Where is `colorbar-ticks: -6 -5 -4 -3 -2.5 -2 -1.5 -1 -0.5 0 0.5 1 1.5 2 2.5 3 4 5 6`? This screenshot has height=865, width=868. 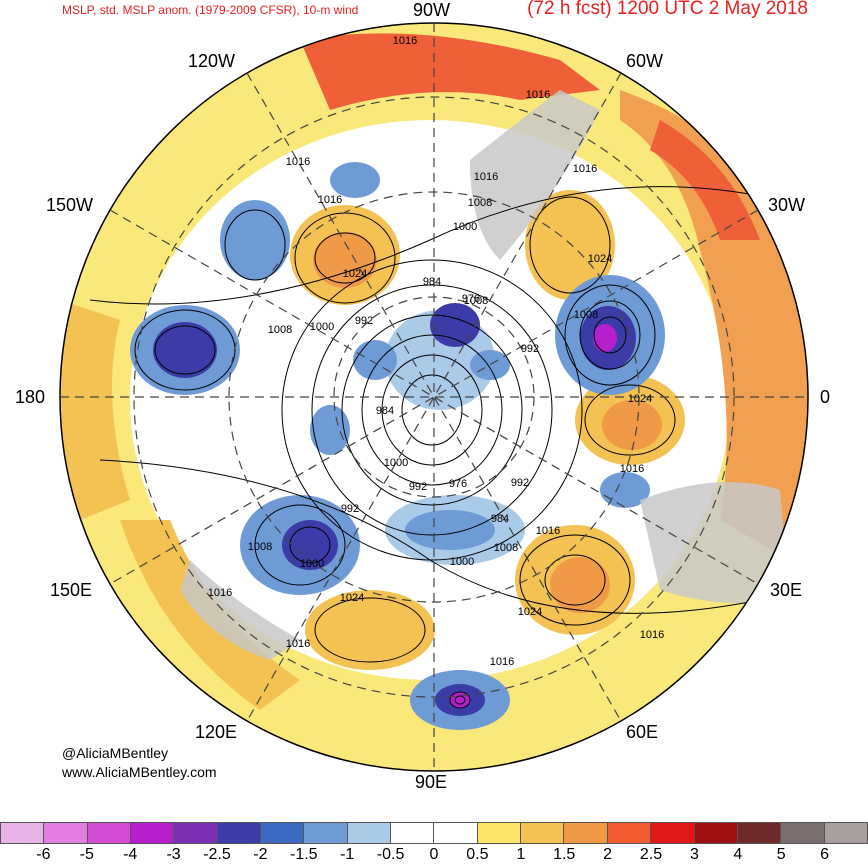 colorbar-ticks: -6 -5 -4 -3 -2.5 -2 -1.5 -1 -0.5 0 0.5 1 1.5 2 2.5 3 4 5 6 is located at coordinates (434, 855).